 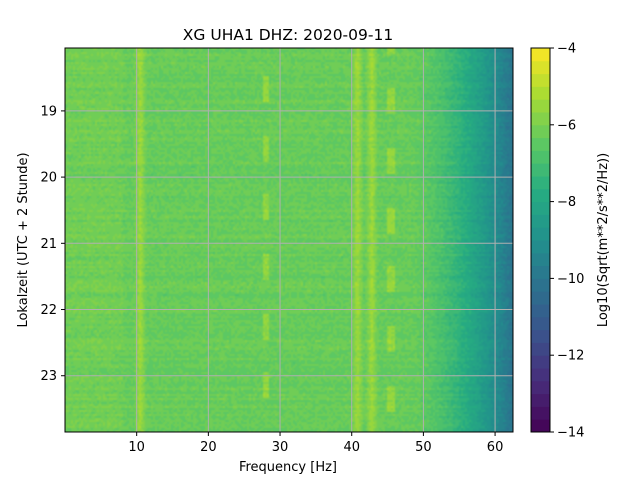 I want to click on x-tick-label: 50, so click(x=423, y=447).